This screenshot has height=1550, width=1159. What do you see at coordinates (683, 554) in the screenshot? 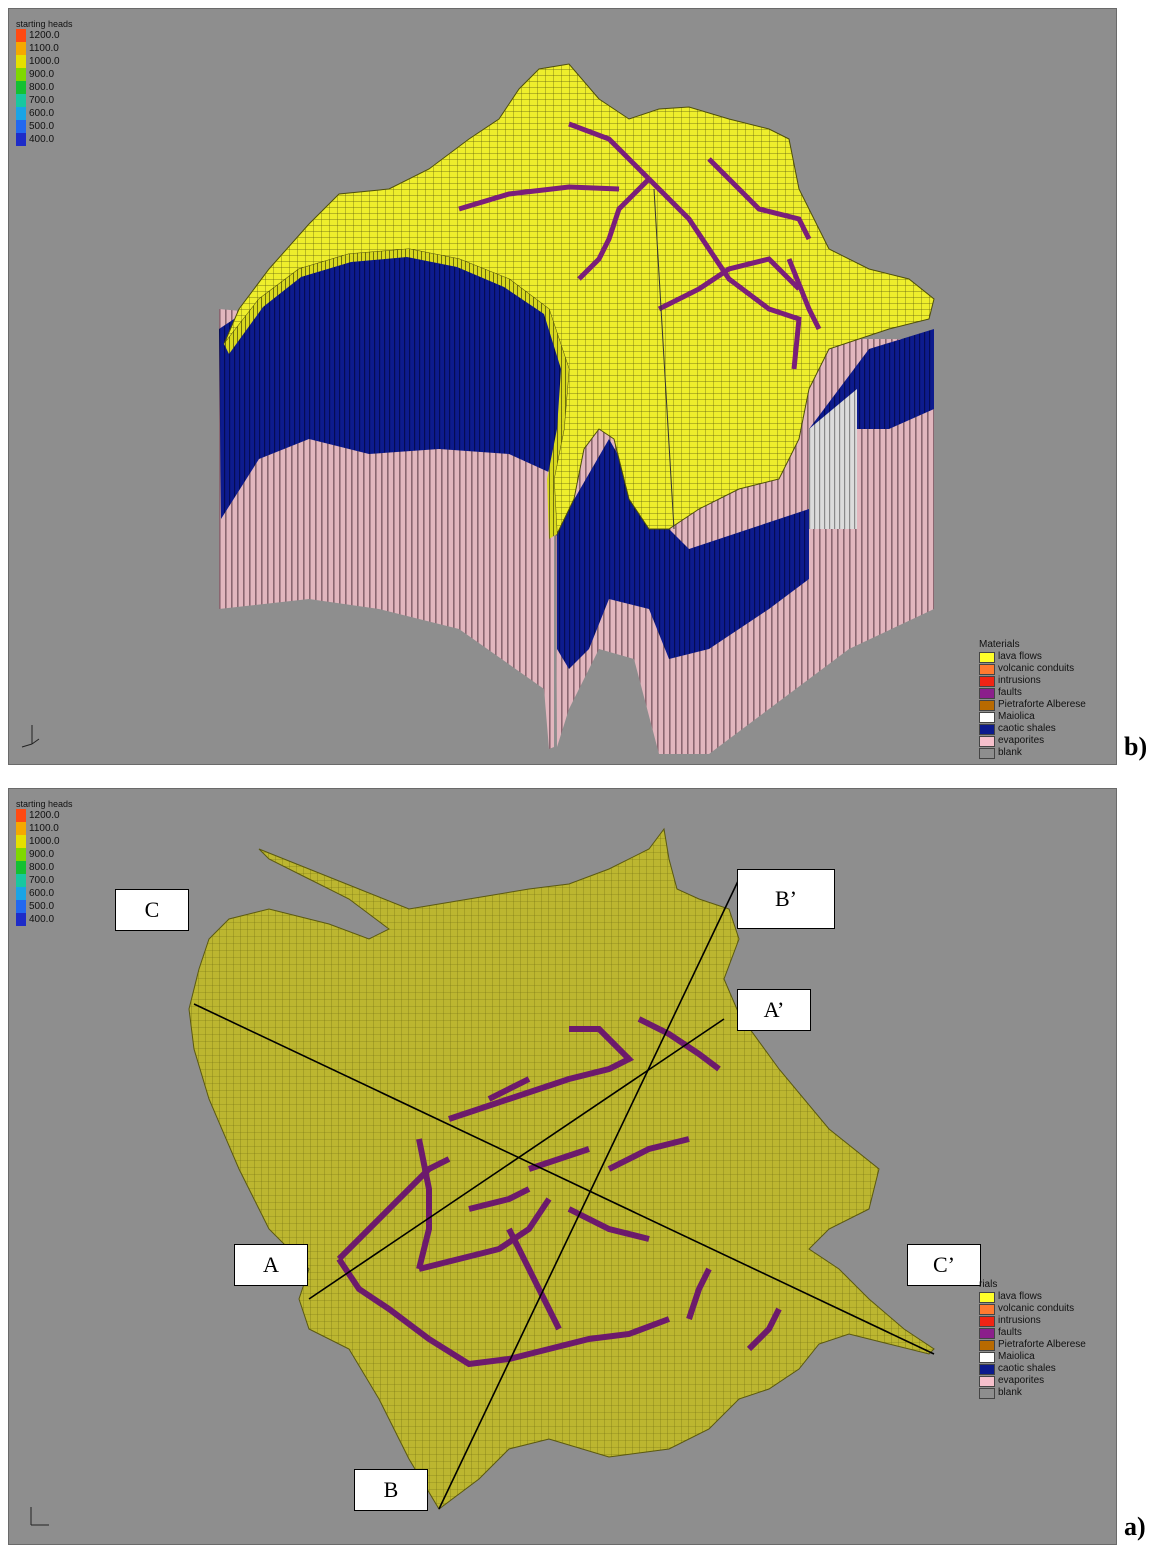
I see `caotic-shales-wall-center` at bounding box center [683, 554].